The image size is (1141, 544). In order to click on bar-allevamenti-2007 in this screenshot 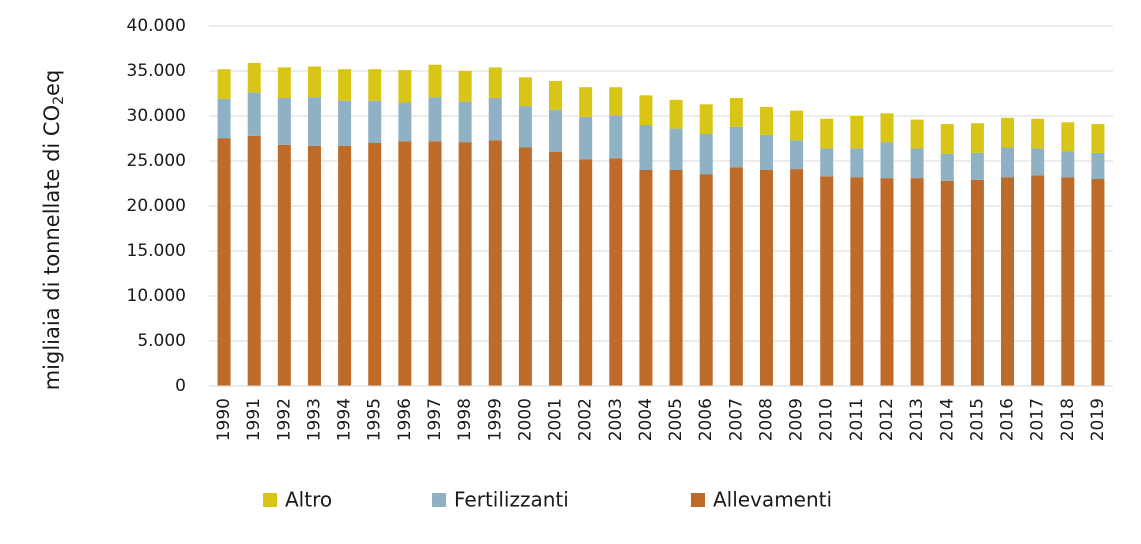, I will do `click(736, 276)`.